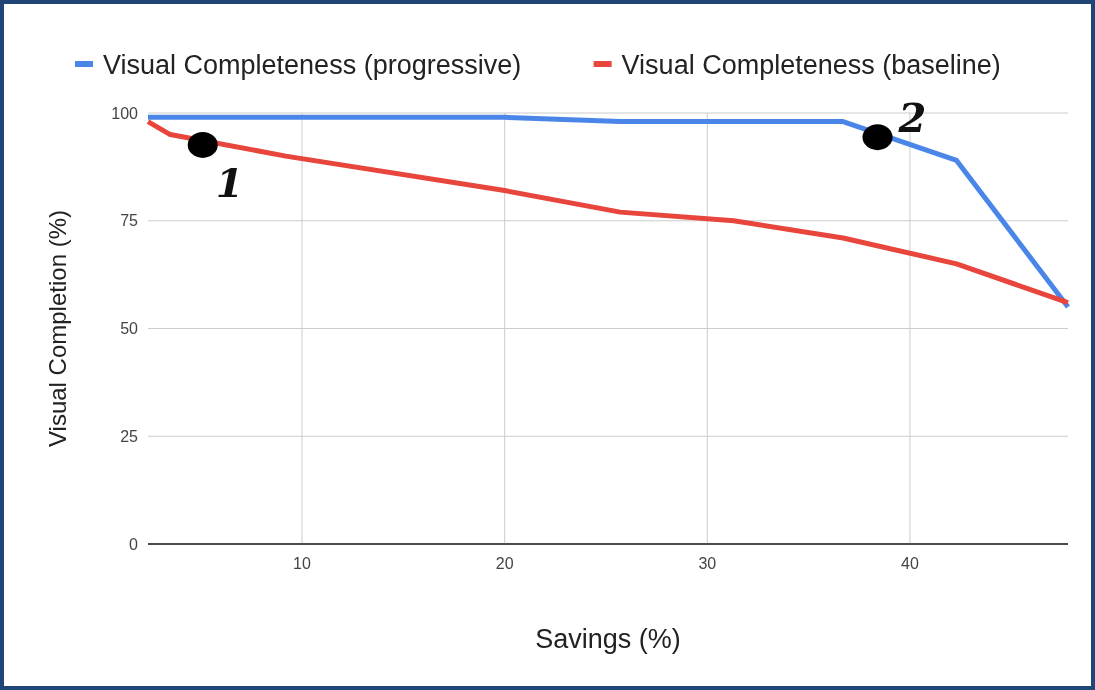 This screenshot has height=690, width=1095. What do you see at coordinates (229, 182) in the screenshot?
I see `annotation: 1` at bounding box center [229, 182].